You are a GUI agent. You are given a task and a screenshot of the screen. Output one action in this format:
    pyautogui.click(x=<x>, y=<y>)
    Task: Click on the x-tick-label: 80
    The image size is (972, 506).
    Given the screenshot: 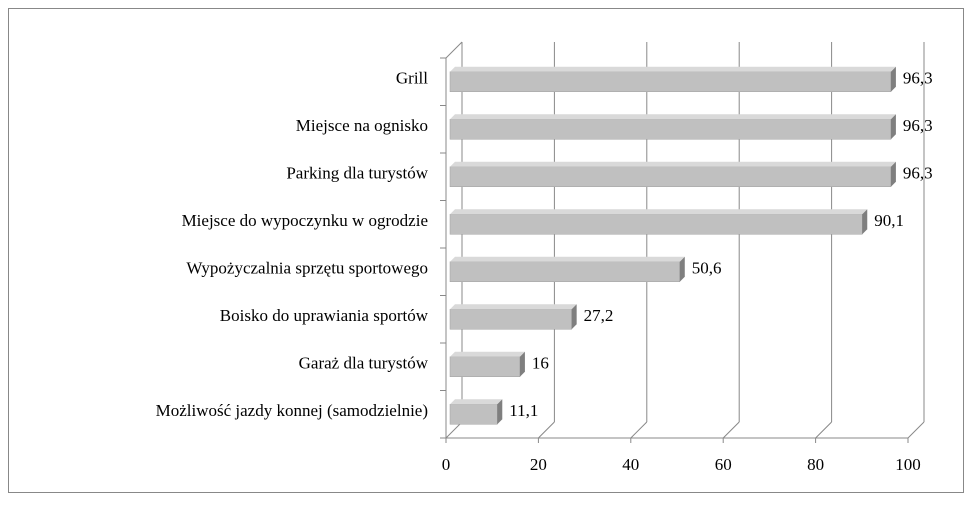 What is the action you would take?
    pyautogui.click(x=815, y=464)
    